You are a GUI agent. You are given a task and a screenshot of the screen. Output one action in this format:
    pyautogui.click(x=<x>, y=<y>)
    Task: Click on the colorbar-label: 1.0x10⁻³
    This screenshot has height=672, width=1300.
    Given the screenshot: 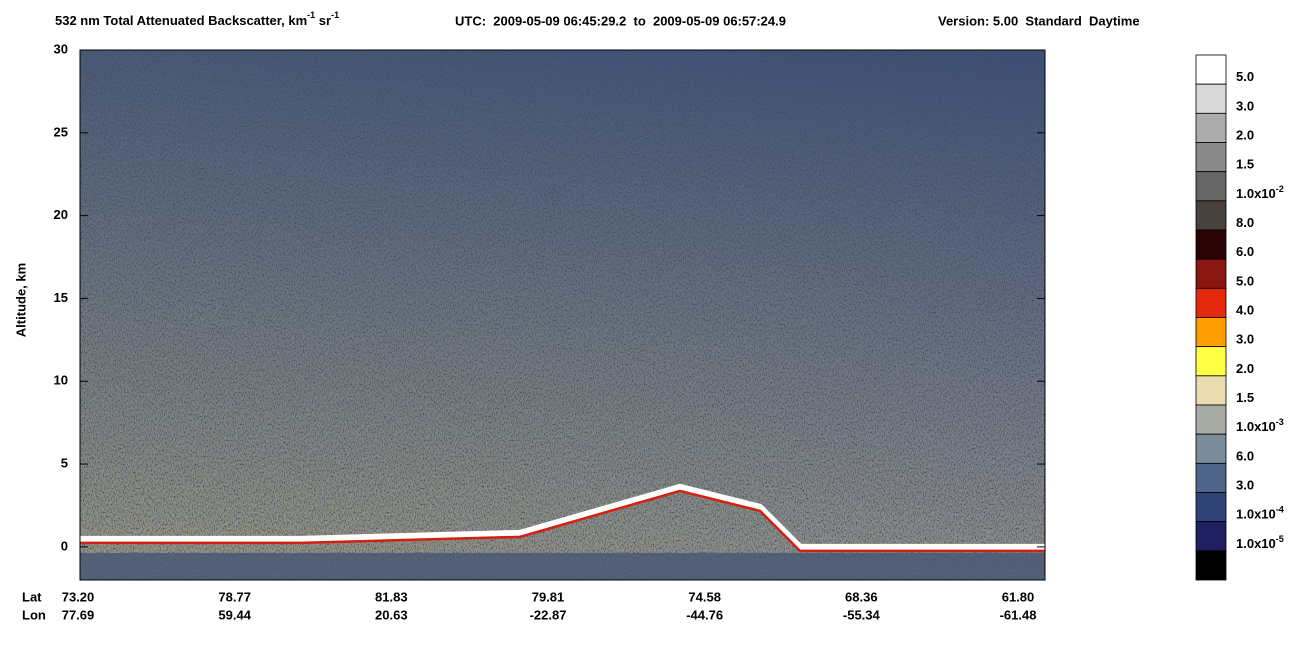 What is the action you would take?
    pyautogui.click(x=1260, y=426)
    